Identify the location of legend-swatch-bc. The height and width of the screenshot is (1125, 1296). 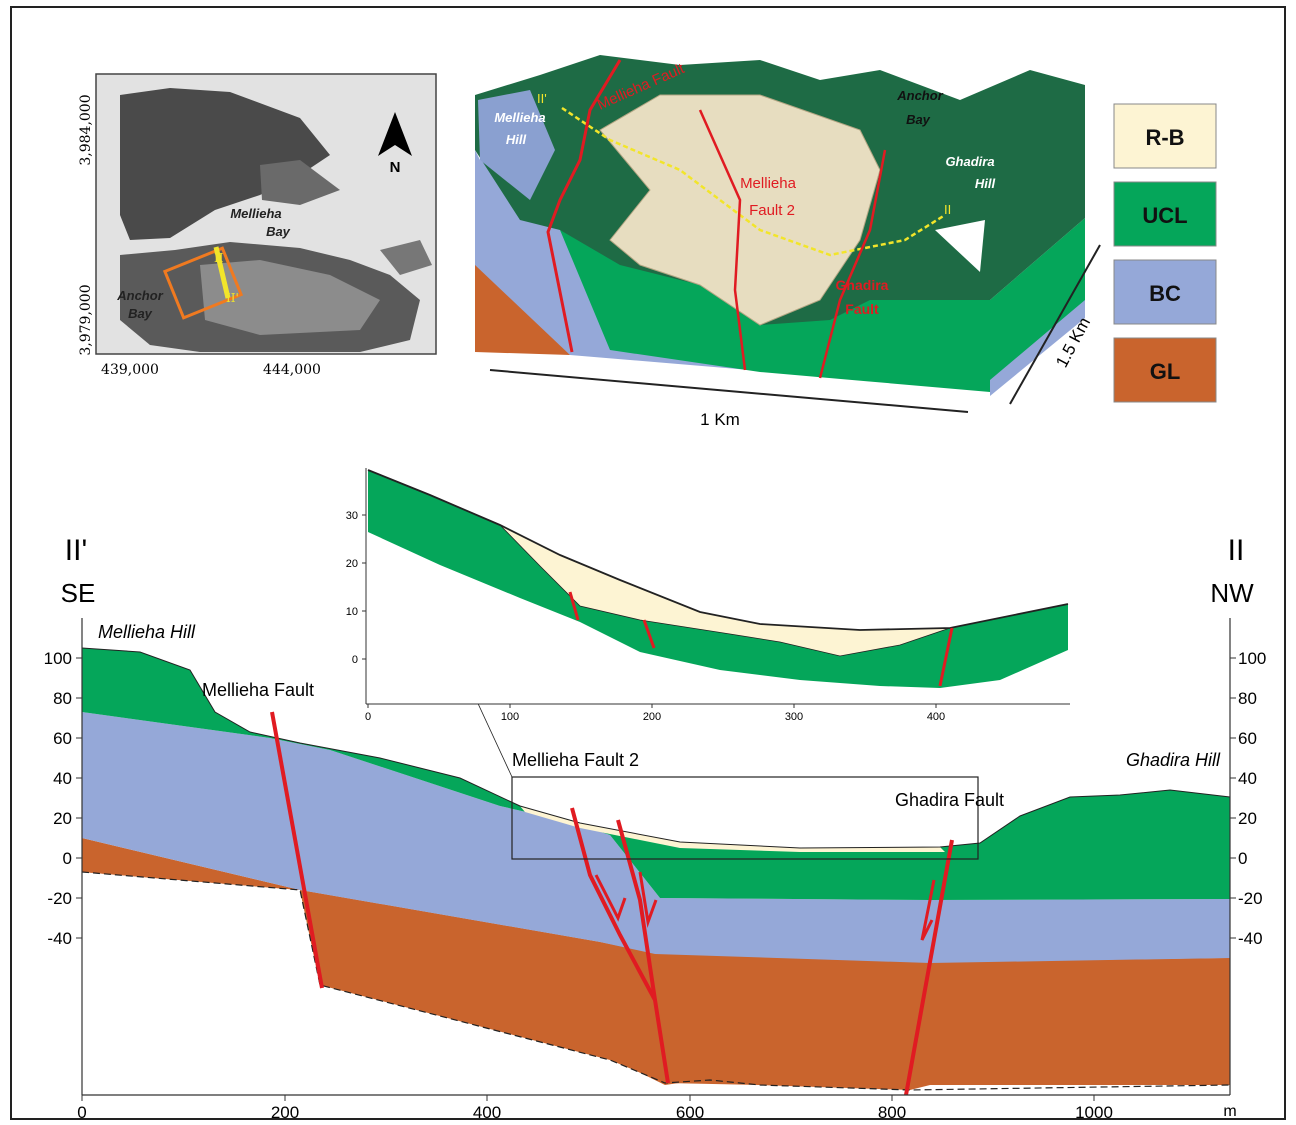
(1165, 292).